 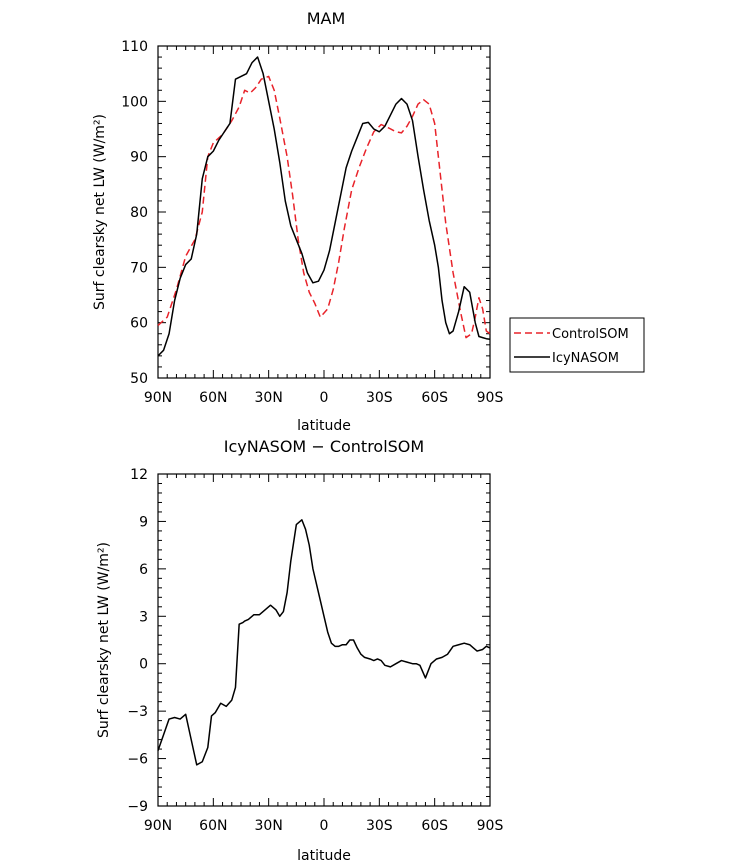 What do you see at coordinates (143, 617) in the screenshot?
I see `y-tick-label: 3` at bounding box center [143, 617].